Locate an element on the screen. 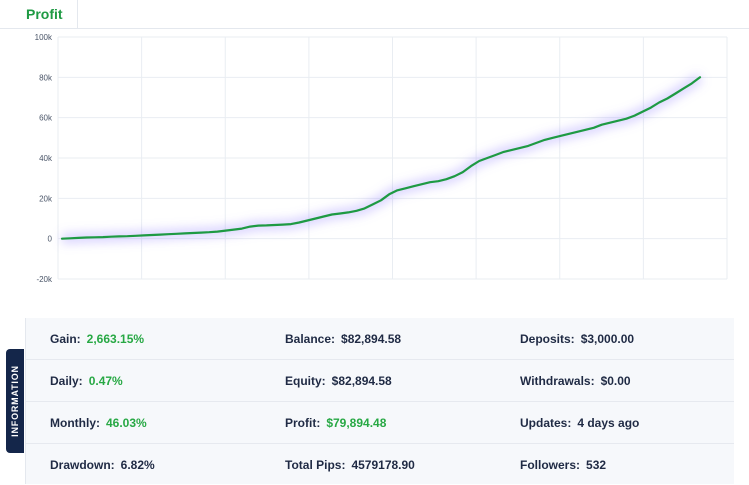  total-pips-label: Total Pips: is located at coordinates (315, 464).